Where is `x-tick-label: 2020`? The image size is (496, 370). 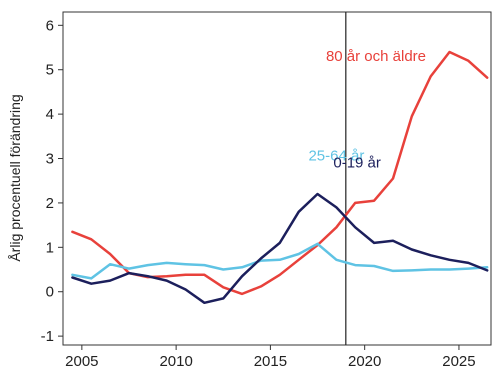
x-tick-label: 2020 is located at coordinates (364, 361).